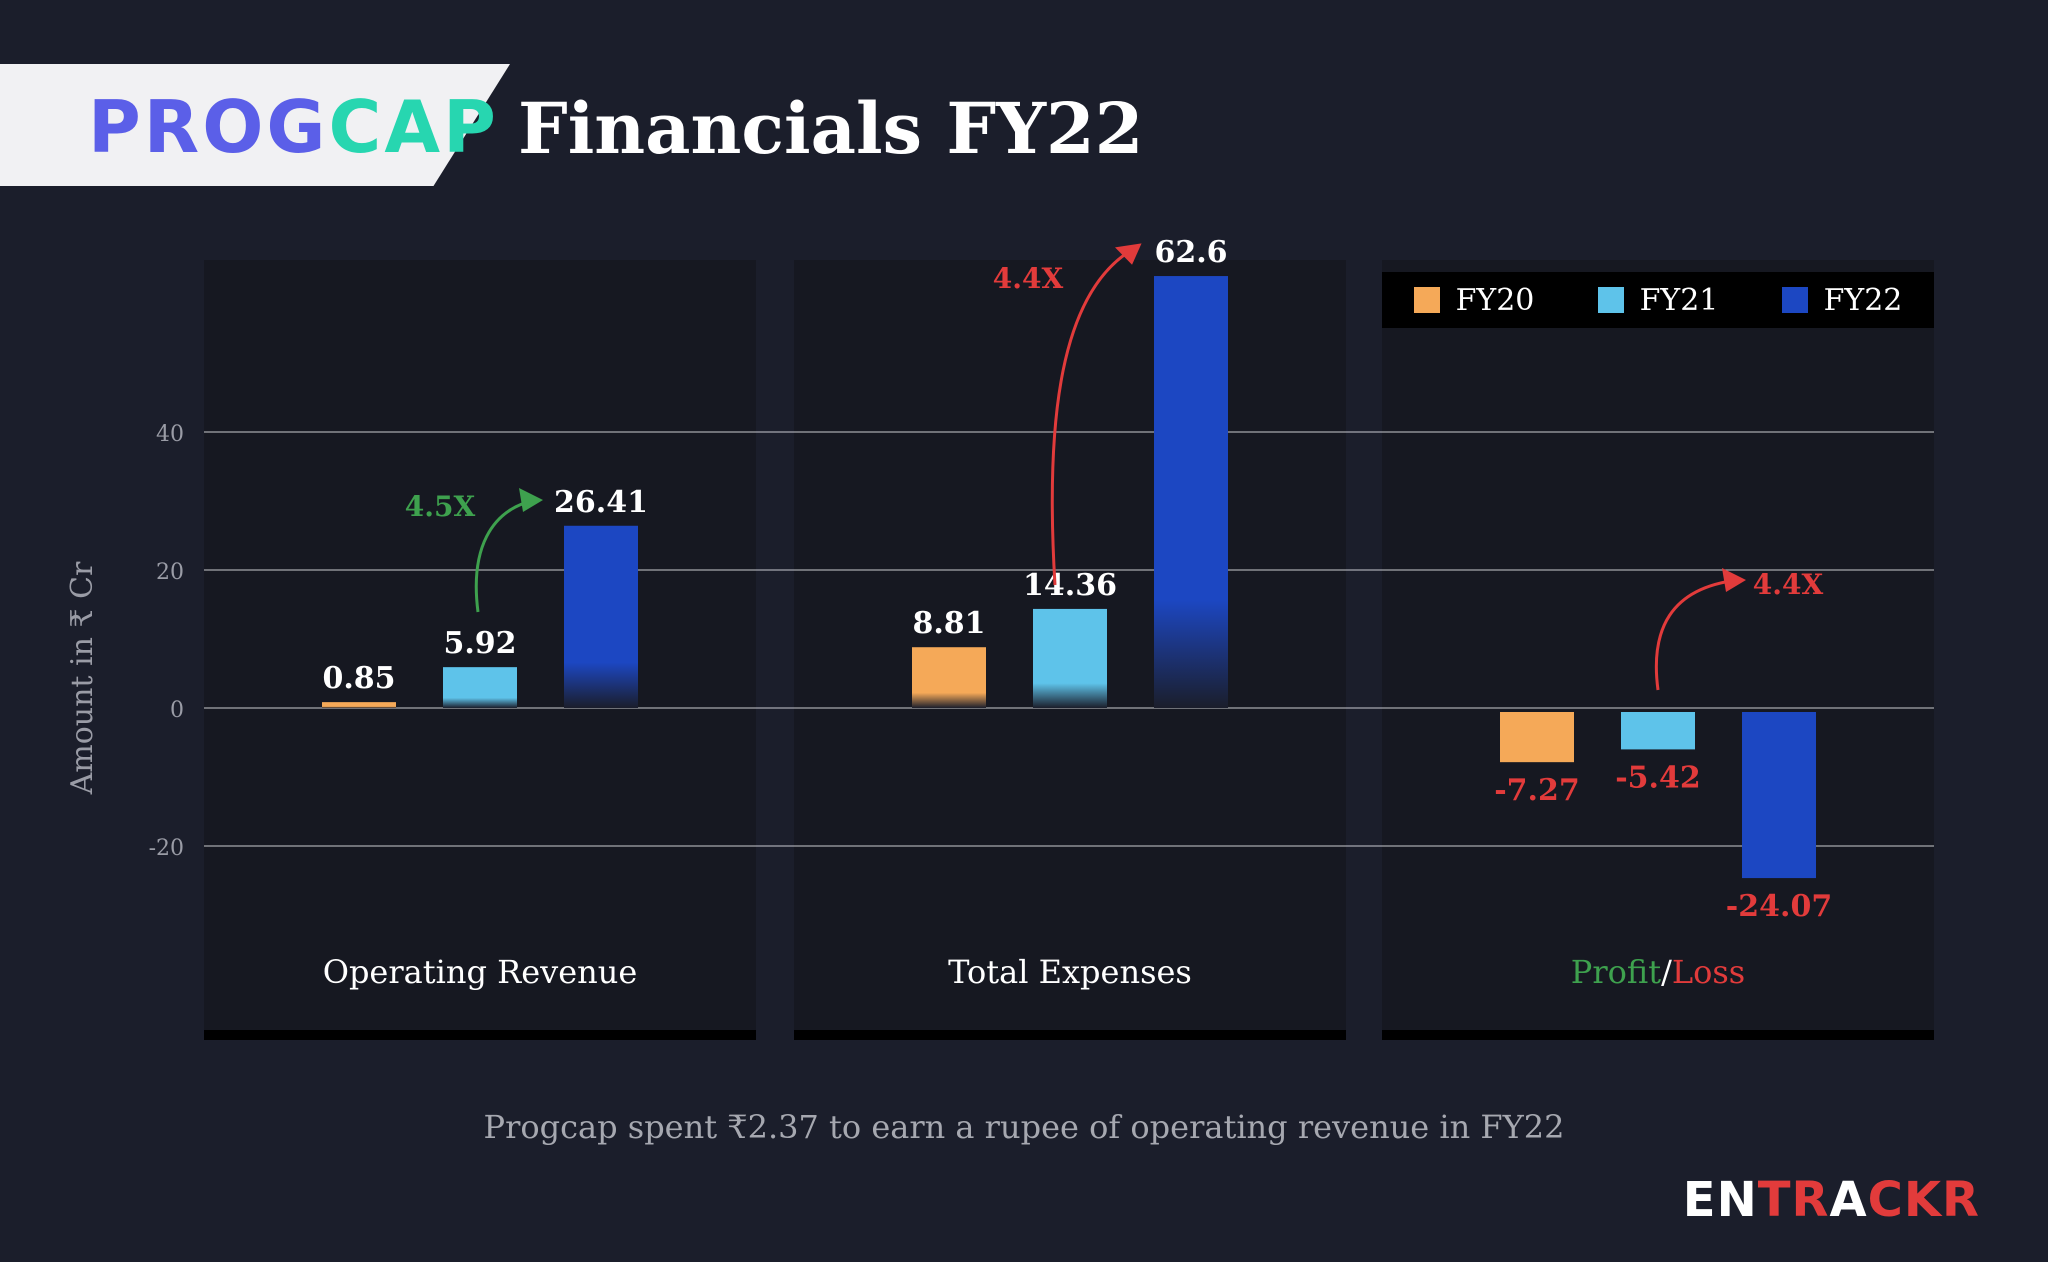 The width and height of the screenshot is (2048, 1262). Describe the element at coordinates (177, 710) in the screenshot. I see `y-tick-label-0: 0` at that location.